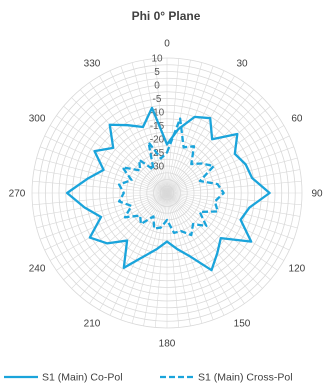 The height and width of the screenshot is (387, 332). What do you see at coordinates (157, 86) in the screenshot?
I see `radial-tick-label: 0` at bounding box center [157, 86].